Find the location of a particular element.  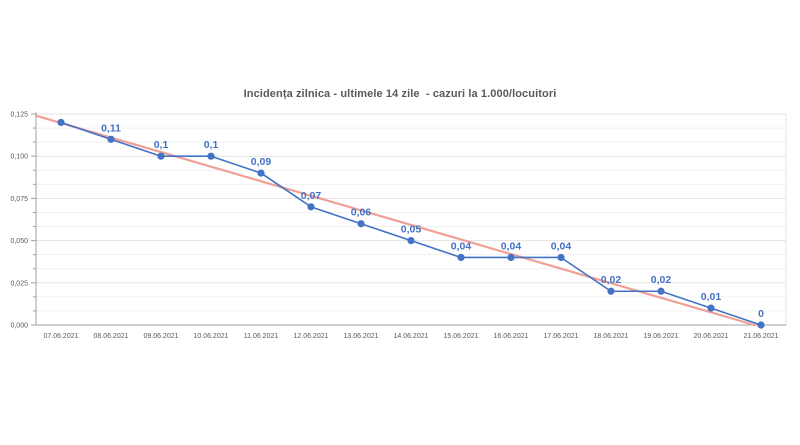

data-point-label: 0,07 is located at coordinates (311, 196).